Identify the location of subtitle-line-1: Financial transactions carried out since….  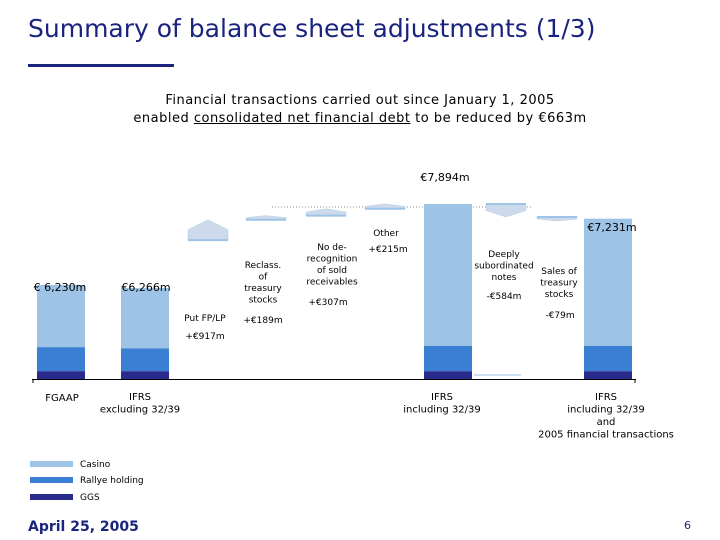
(360, 100).